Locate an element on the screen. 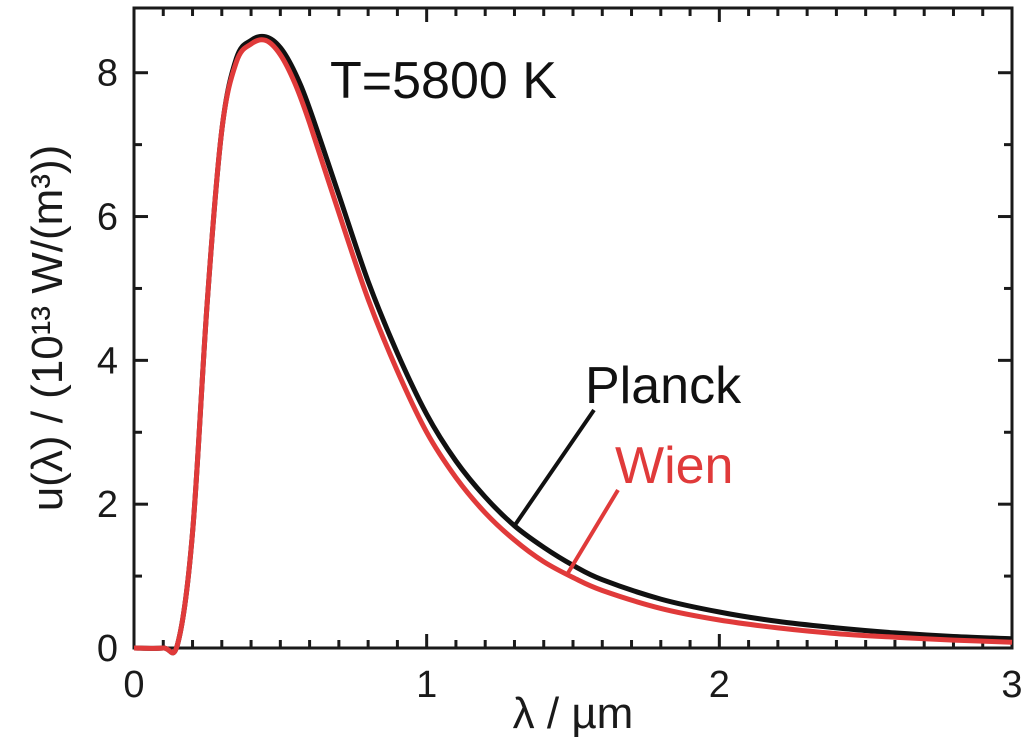 The image size is (1024, 742). y-axis-tick-labels: 0 2 4 6 8 is located at coordinates (107, 361).